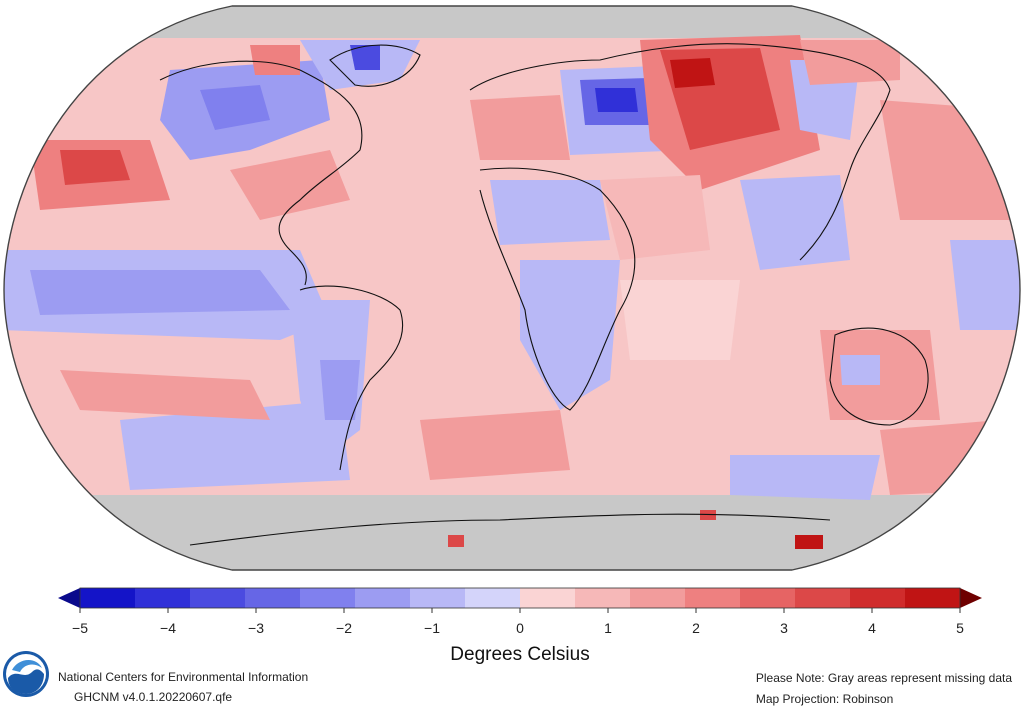  Describe the element at coordinates (26, 674) in the screenshot. I see `noaa-logo` at that location.